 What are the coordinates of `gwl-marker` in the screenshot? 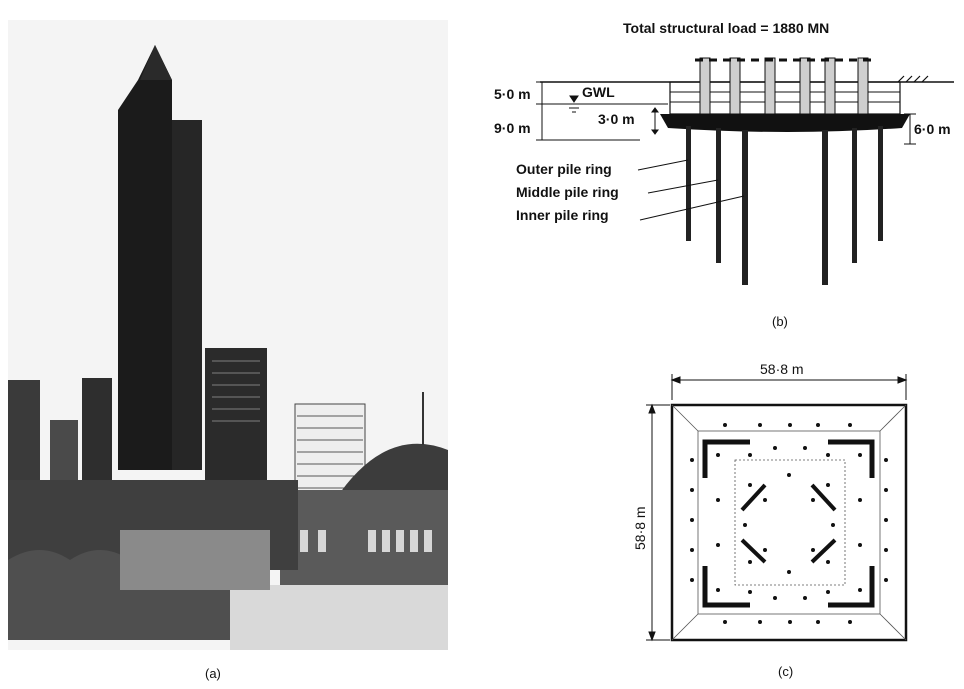 It's located at (574, 104).